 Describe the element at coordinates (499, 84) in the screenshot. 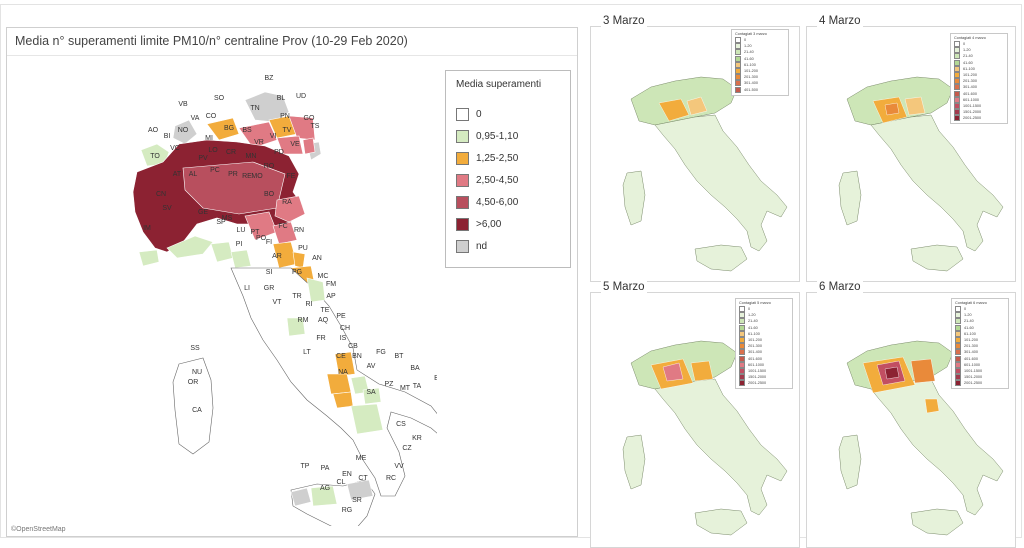

I see `legend-title: Media superamenti` at that location.